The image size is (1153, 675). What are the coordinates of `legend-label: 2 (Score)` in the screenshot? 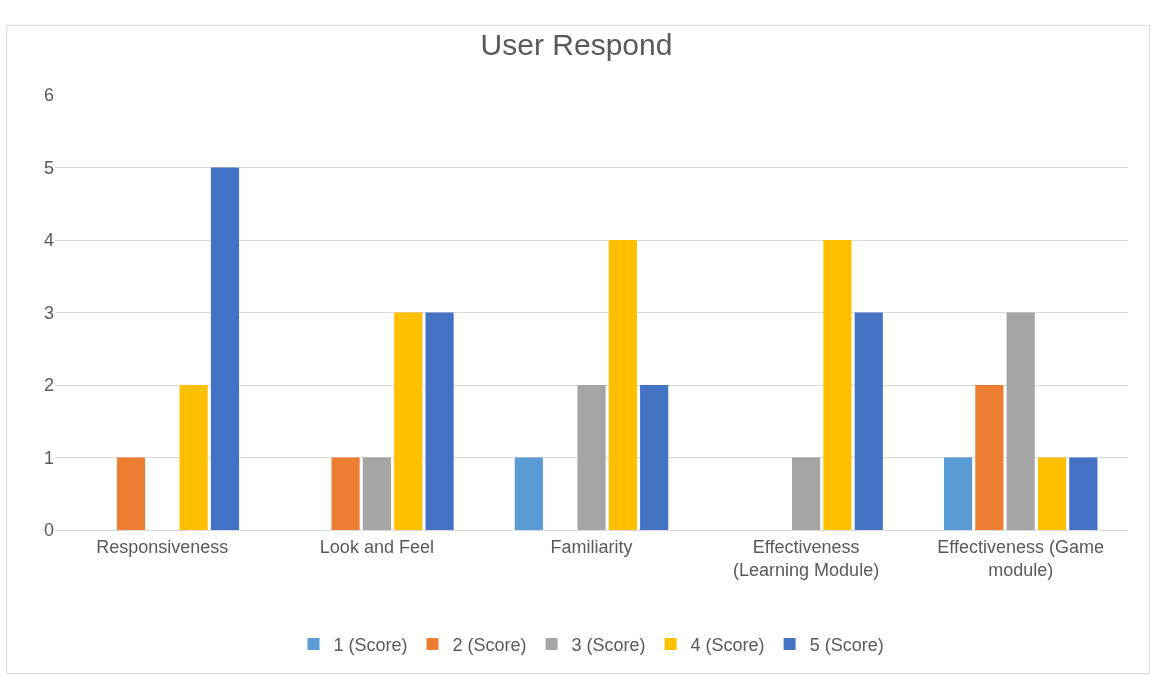 It's located at (489, 644).